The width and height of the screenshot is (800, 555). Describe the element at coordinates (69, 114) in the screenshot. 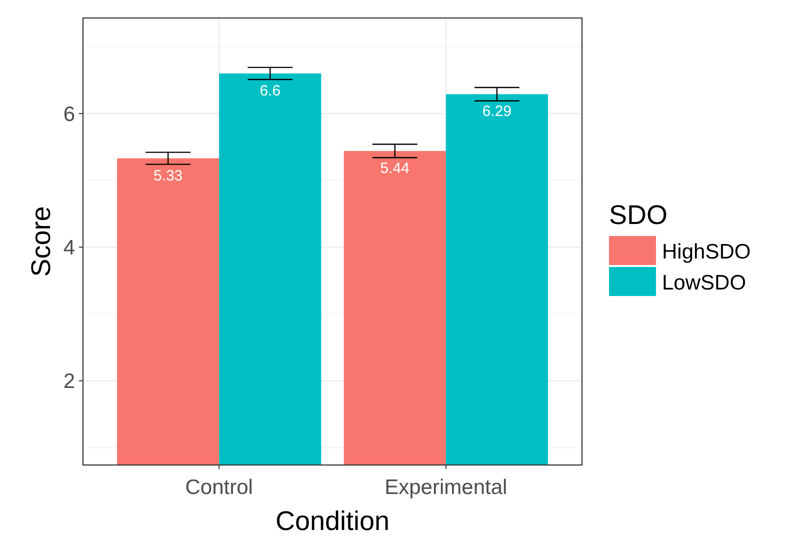

I see `y-tick-label: 6` at that location.